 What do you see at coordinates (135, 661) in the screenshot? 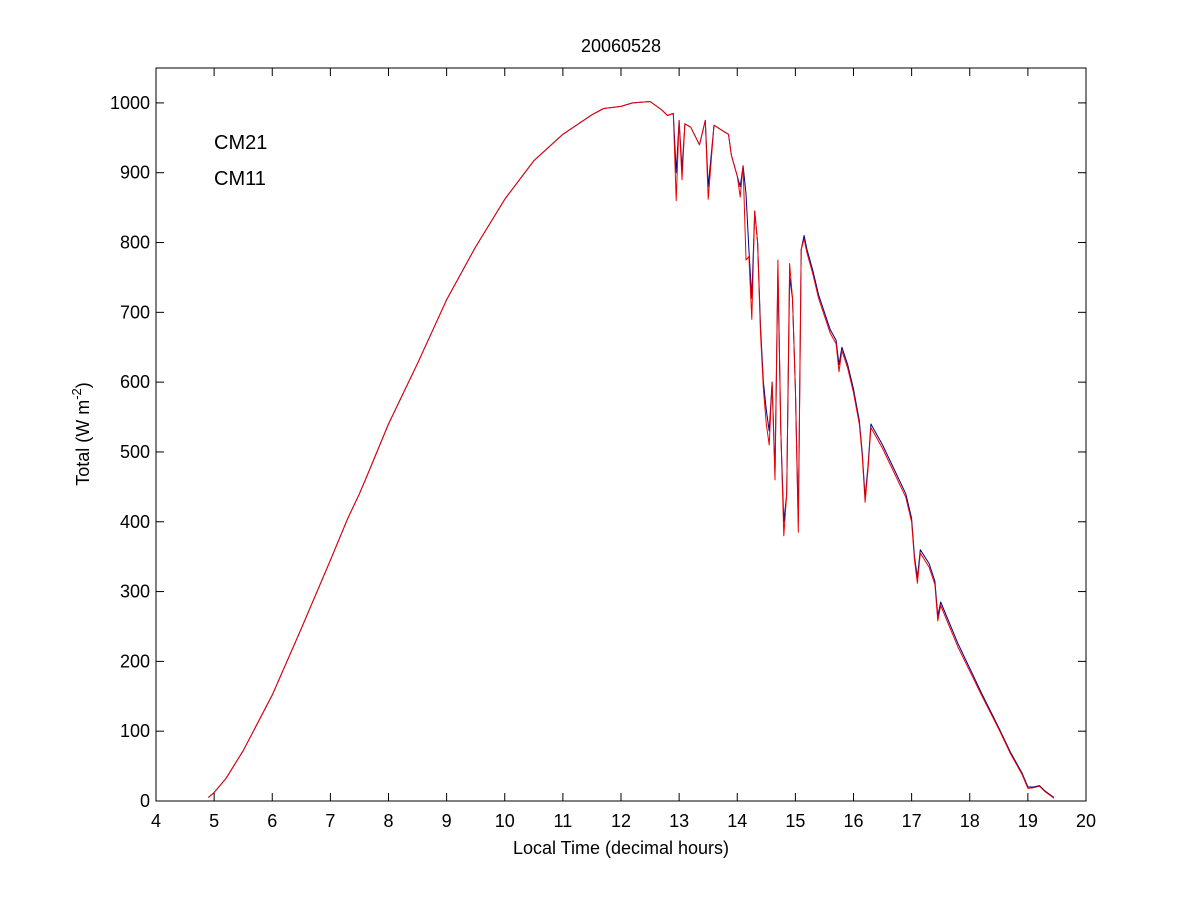
I see `y-tick-label-200: 200` at bounding box center [135, 661].